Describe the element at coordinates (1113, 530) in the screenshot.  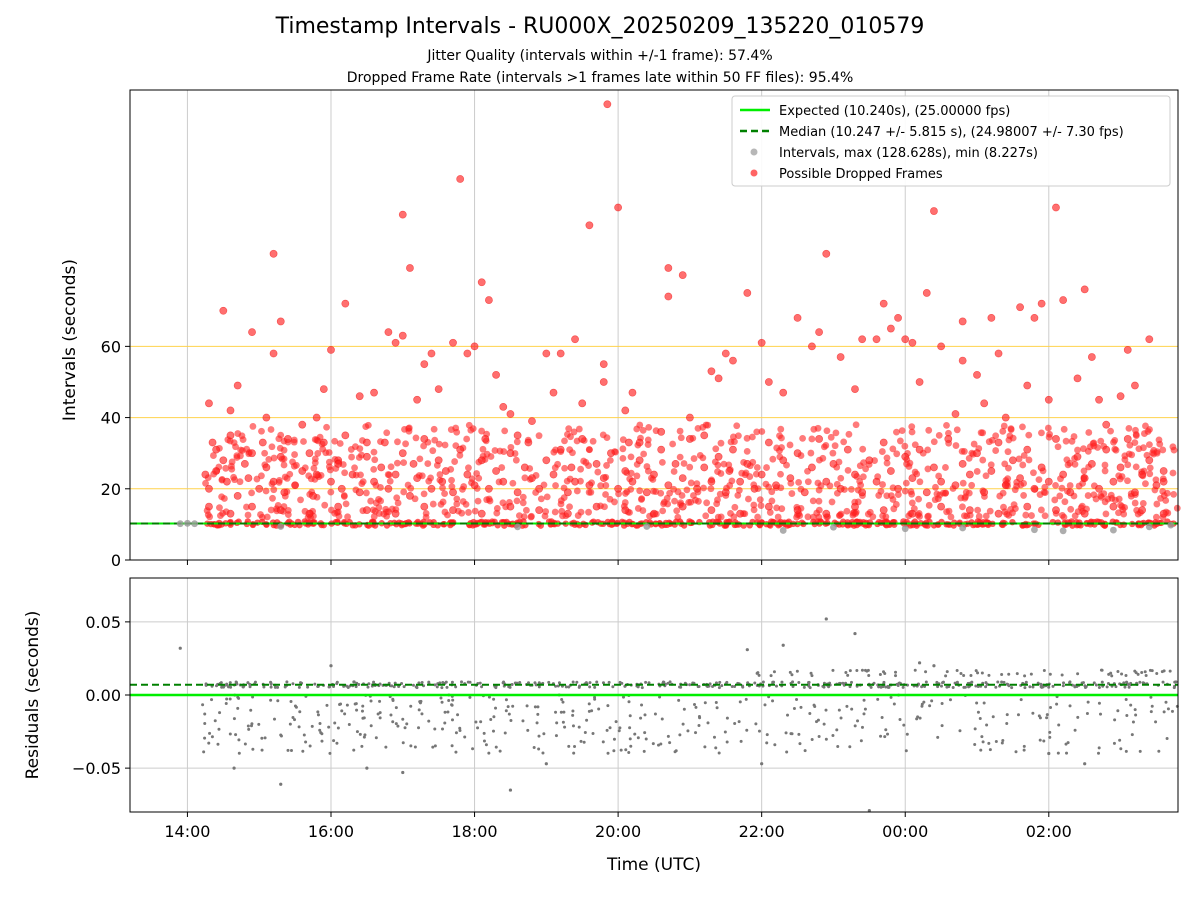
I see `interval-point` at that location.